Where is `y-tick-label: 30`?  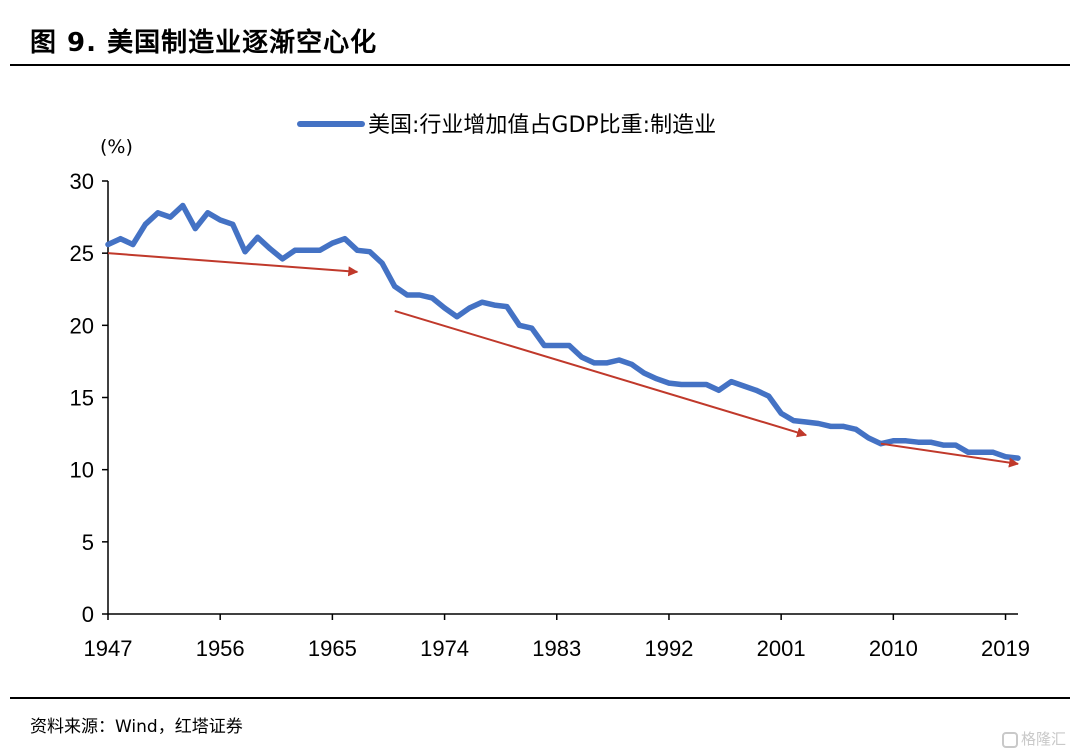 y-tick-label: 30 is located at coordinates (82, 181).